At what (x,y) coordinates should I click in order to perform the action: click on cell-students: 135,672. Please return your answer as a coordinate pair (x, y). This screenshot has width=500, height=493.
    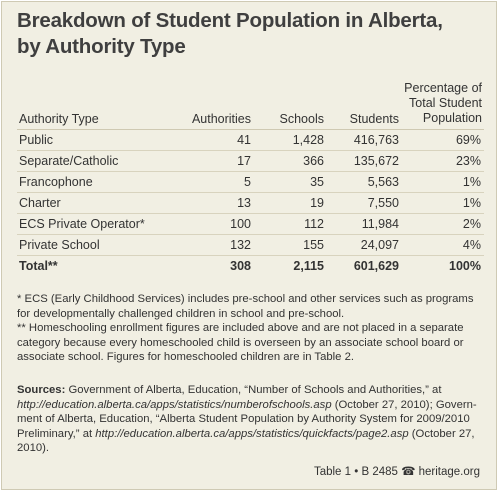
    Looking at the image, I should click on (376, 161).